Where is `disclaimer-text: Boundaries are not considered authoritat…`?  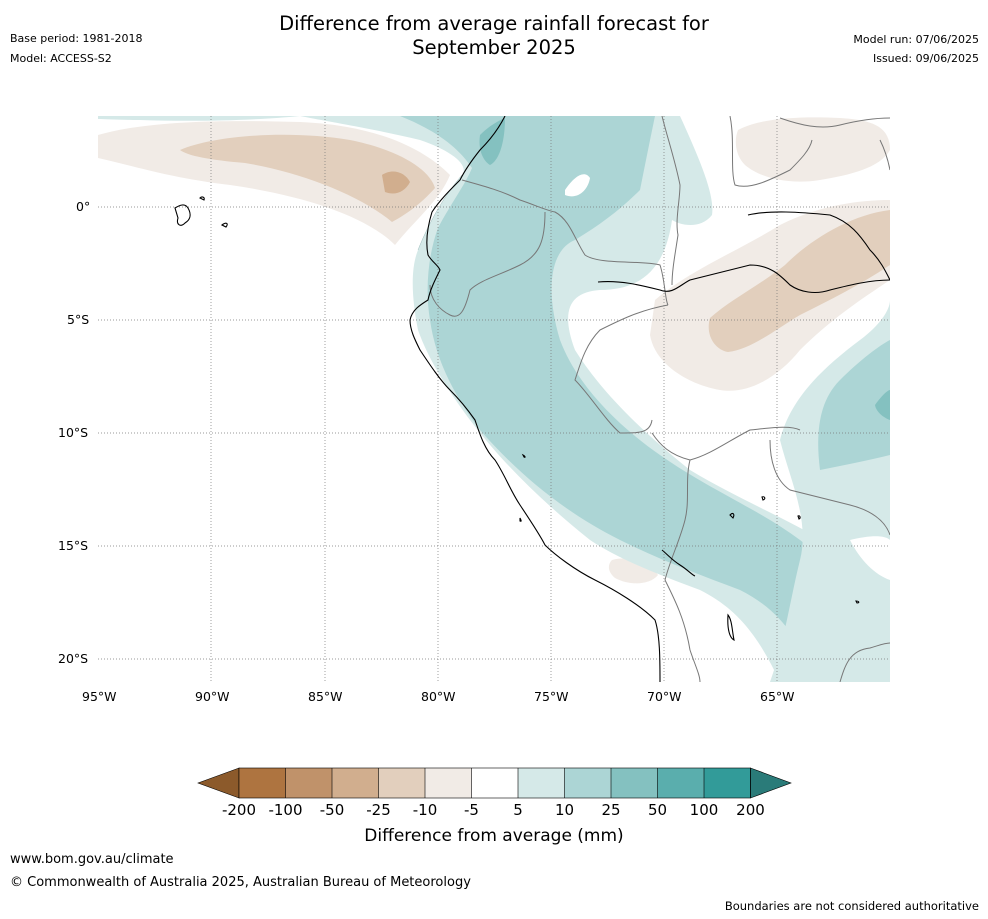
disclaimer-text: Boundaries are not considered authoritat… is located at coordinates (851, 906).